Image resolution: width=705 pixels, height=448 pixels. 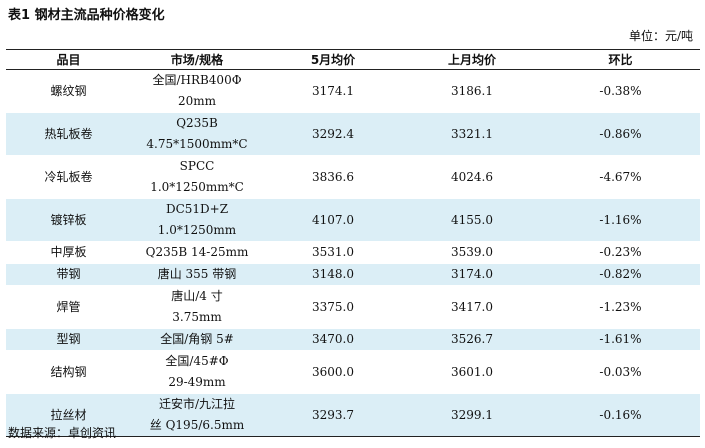 I want to click on mom-change-cell: -1.23%, so click(x=620, y=307).